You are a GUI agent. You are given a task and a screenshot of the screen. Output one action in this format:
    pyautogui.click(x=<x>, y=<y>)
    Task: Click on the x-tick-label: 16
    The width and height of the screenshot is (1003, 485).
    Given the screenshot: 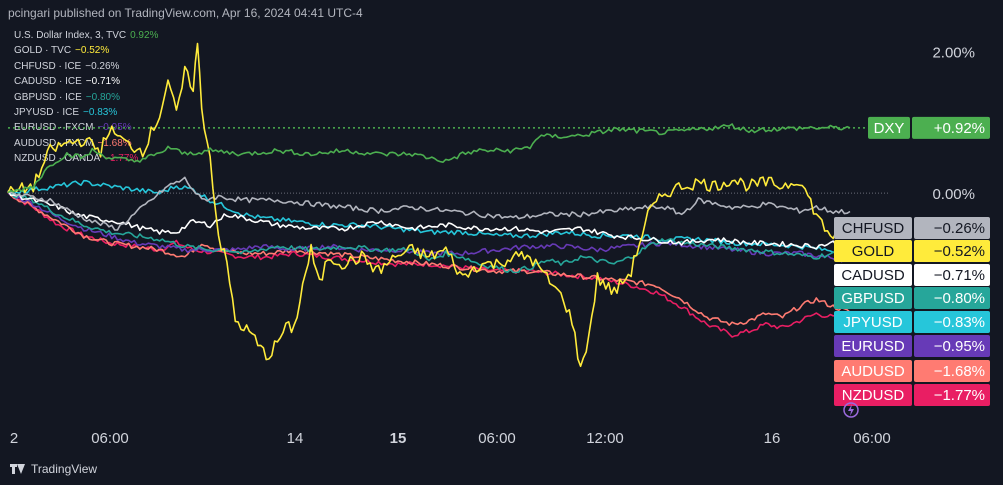 What is the action you would take?
    pyautogui.click(x=772, y=438)
    